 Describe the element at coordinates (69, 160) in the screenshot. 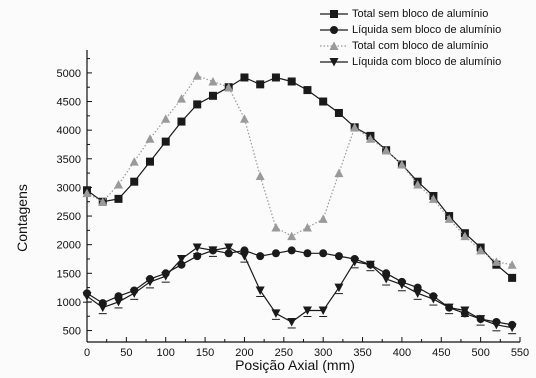

I see `y-tick-label: 3500` at that location.